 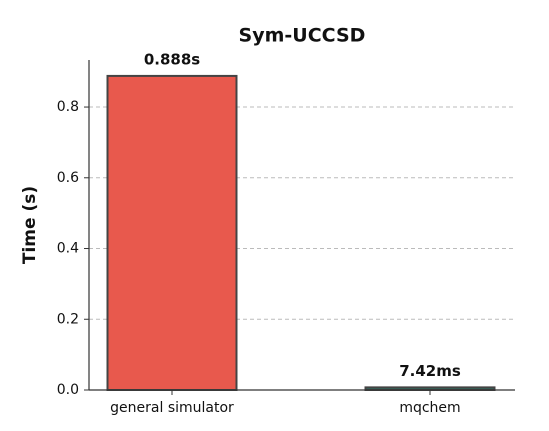 What do you see at coordinates (30, 225) in the screenshot?
I see `y-axis-label: Time (s)` at bounding box center [30, 225].